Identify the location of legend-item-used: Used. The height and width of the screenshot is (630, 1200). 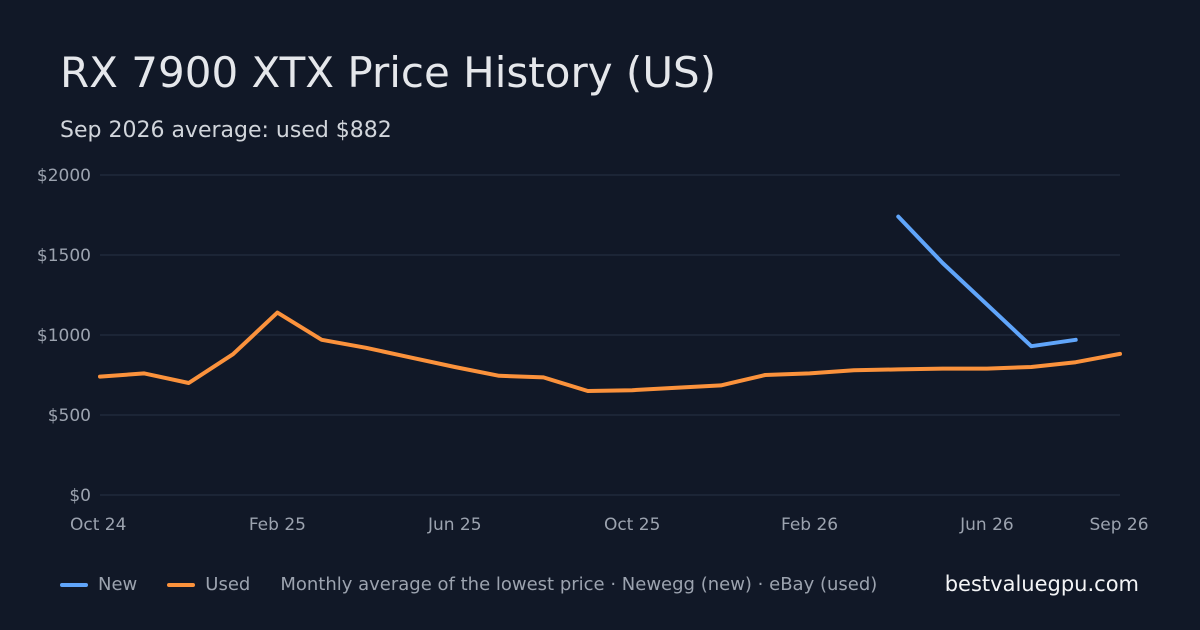
(208, 584).